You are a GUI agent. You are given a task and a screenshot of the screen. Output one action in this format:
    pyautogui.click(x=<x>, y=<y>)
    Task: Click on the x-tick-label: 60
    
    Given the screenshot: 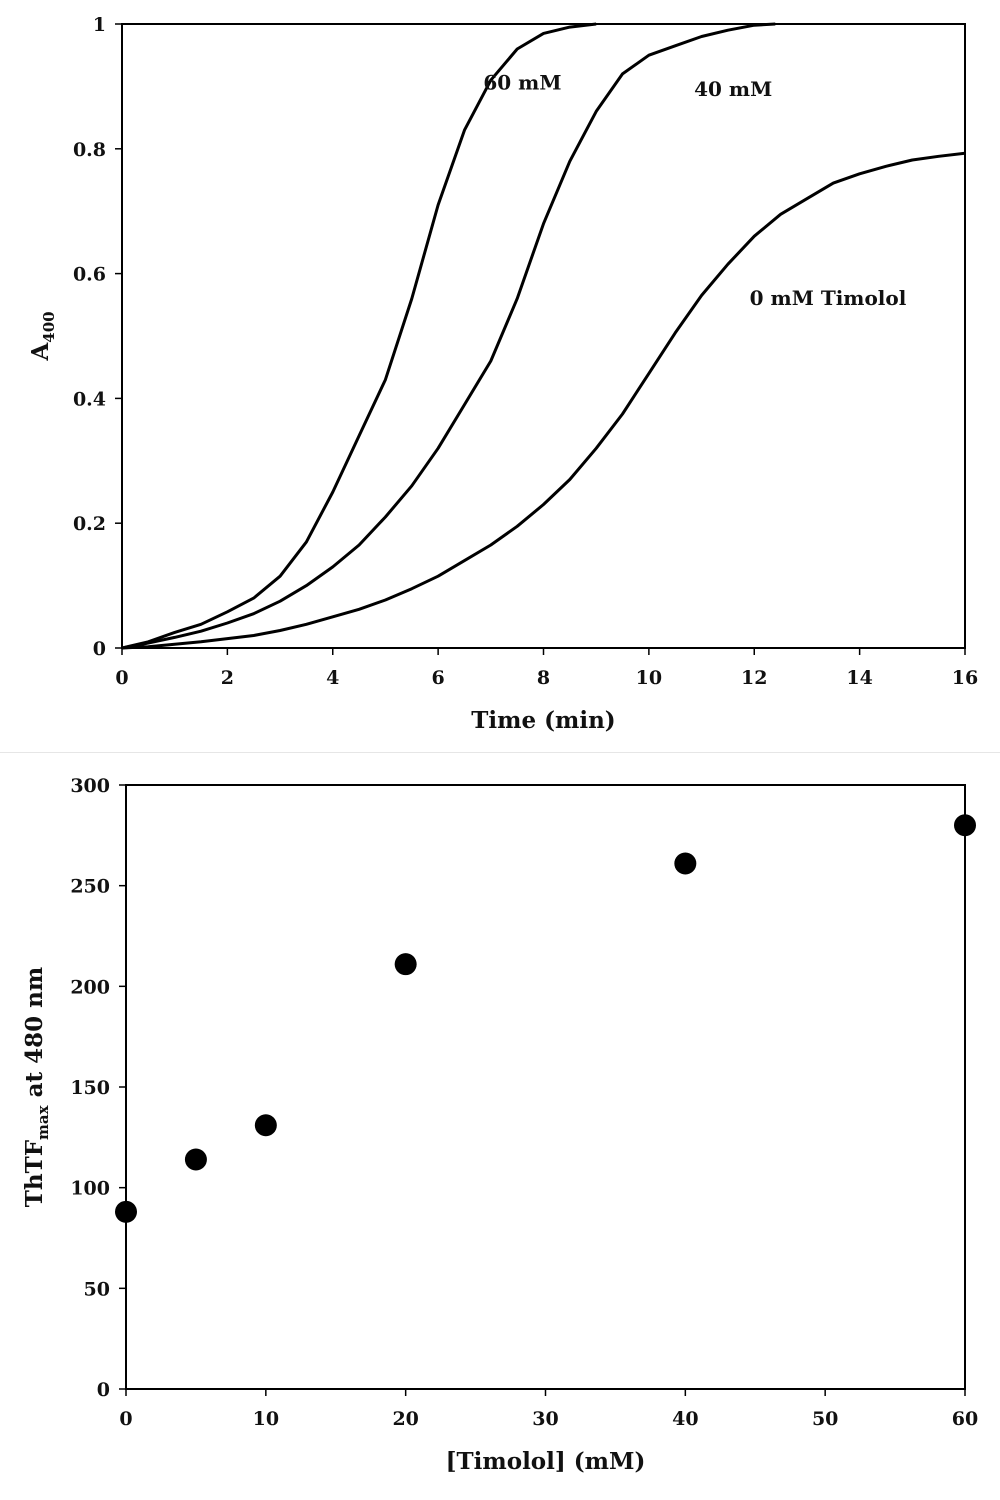 What is the action you would take?
    pyautogui.click(x=965, y=1419)
    